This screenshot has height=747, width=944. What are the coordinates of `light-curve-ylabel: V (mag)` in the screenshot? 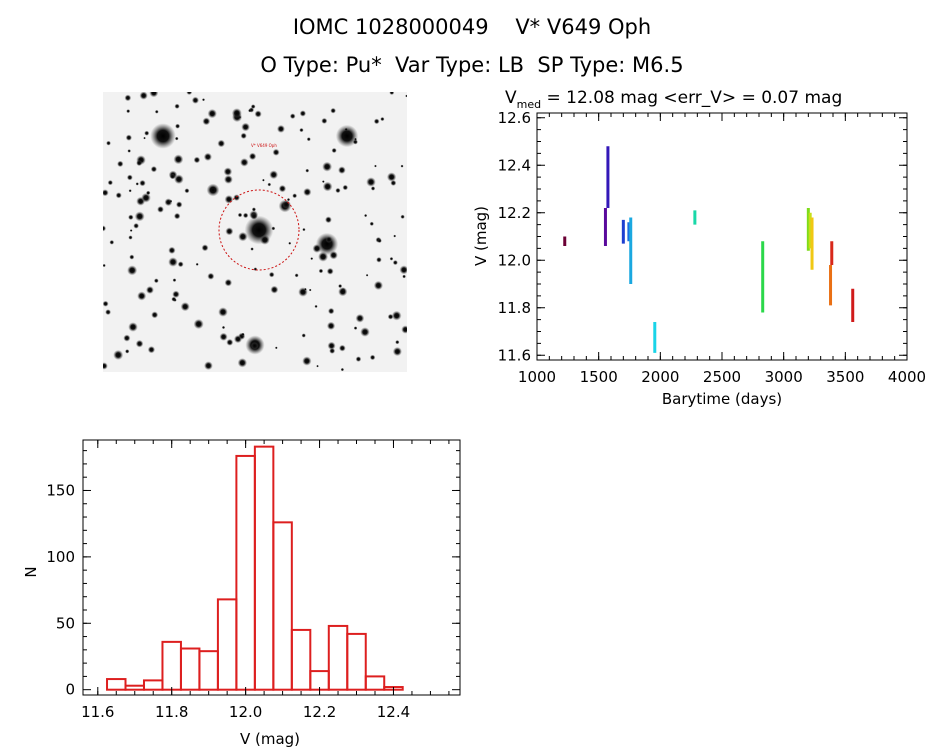 It's located at (481, 236).